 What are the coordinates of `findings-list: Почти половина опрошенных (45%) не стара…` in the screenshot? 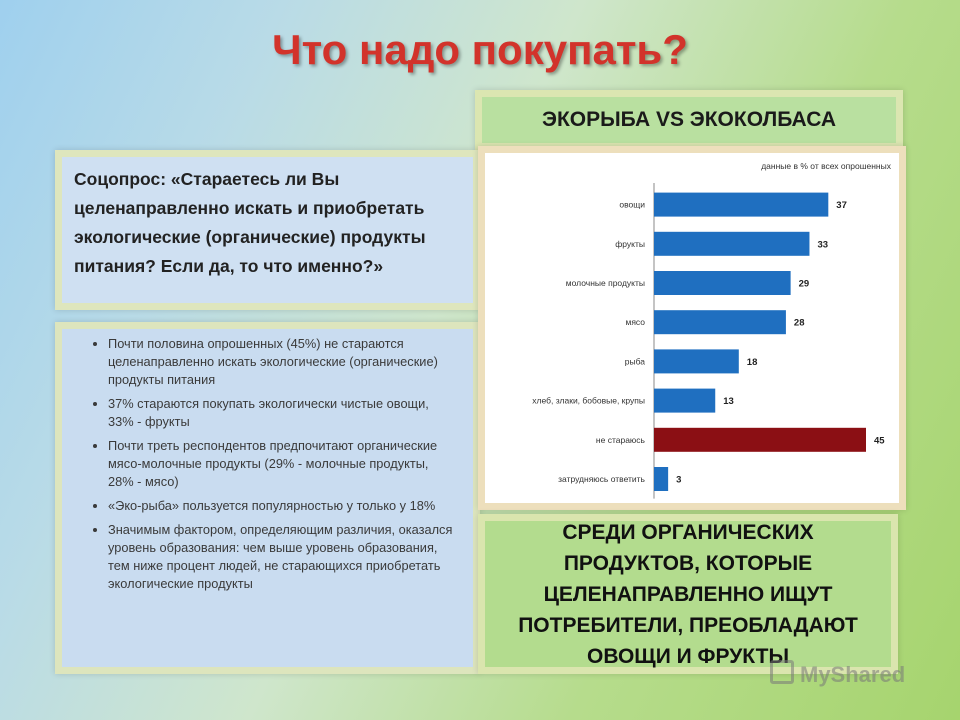 It's located at (267, 464).